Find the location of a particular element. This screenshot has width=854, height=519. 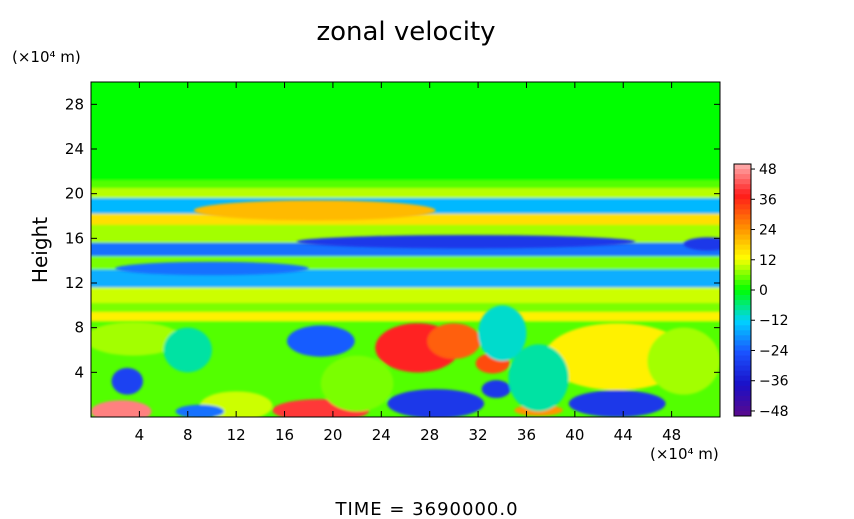

x-tick-label: 4 is located at coordinates (140, 435).